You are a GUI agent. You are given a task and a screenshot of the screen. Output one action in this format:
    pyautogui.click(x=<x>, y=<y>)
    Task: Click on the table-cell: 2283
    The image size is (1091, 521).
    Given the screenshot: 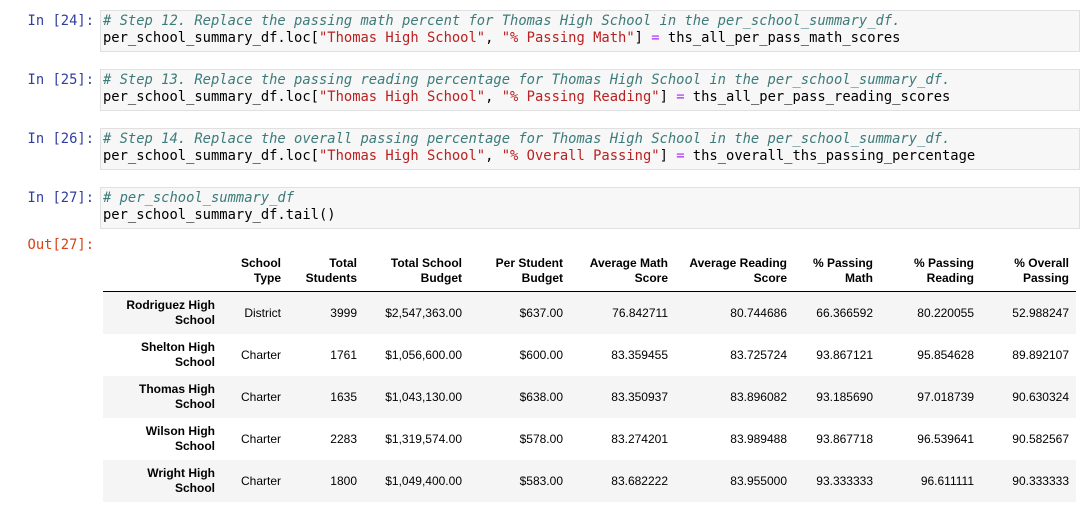 What is the action you would take?
    pyautogui.click(x=343, y=439)
    